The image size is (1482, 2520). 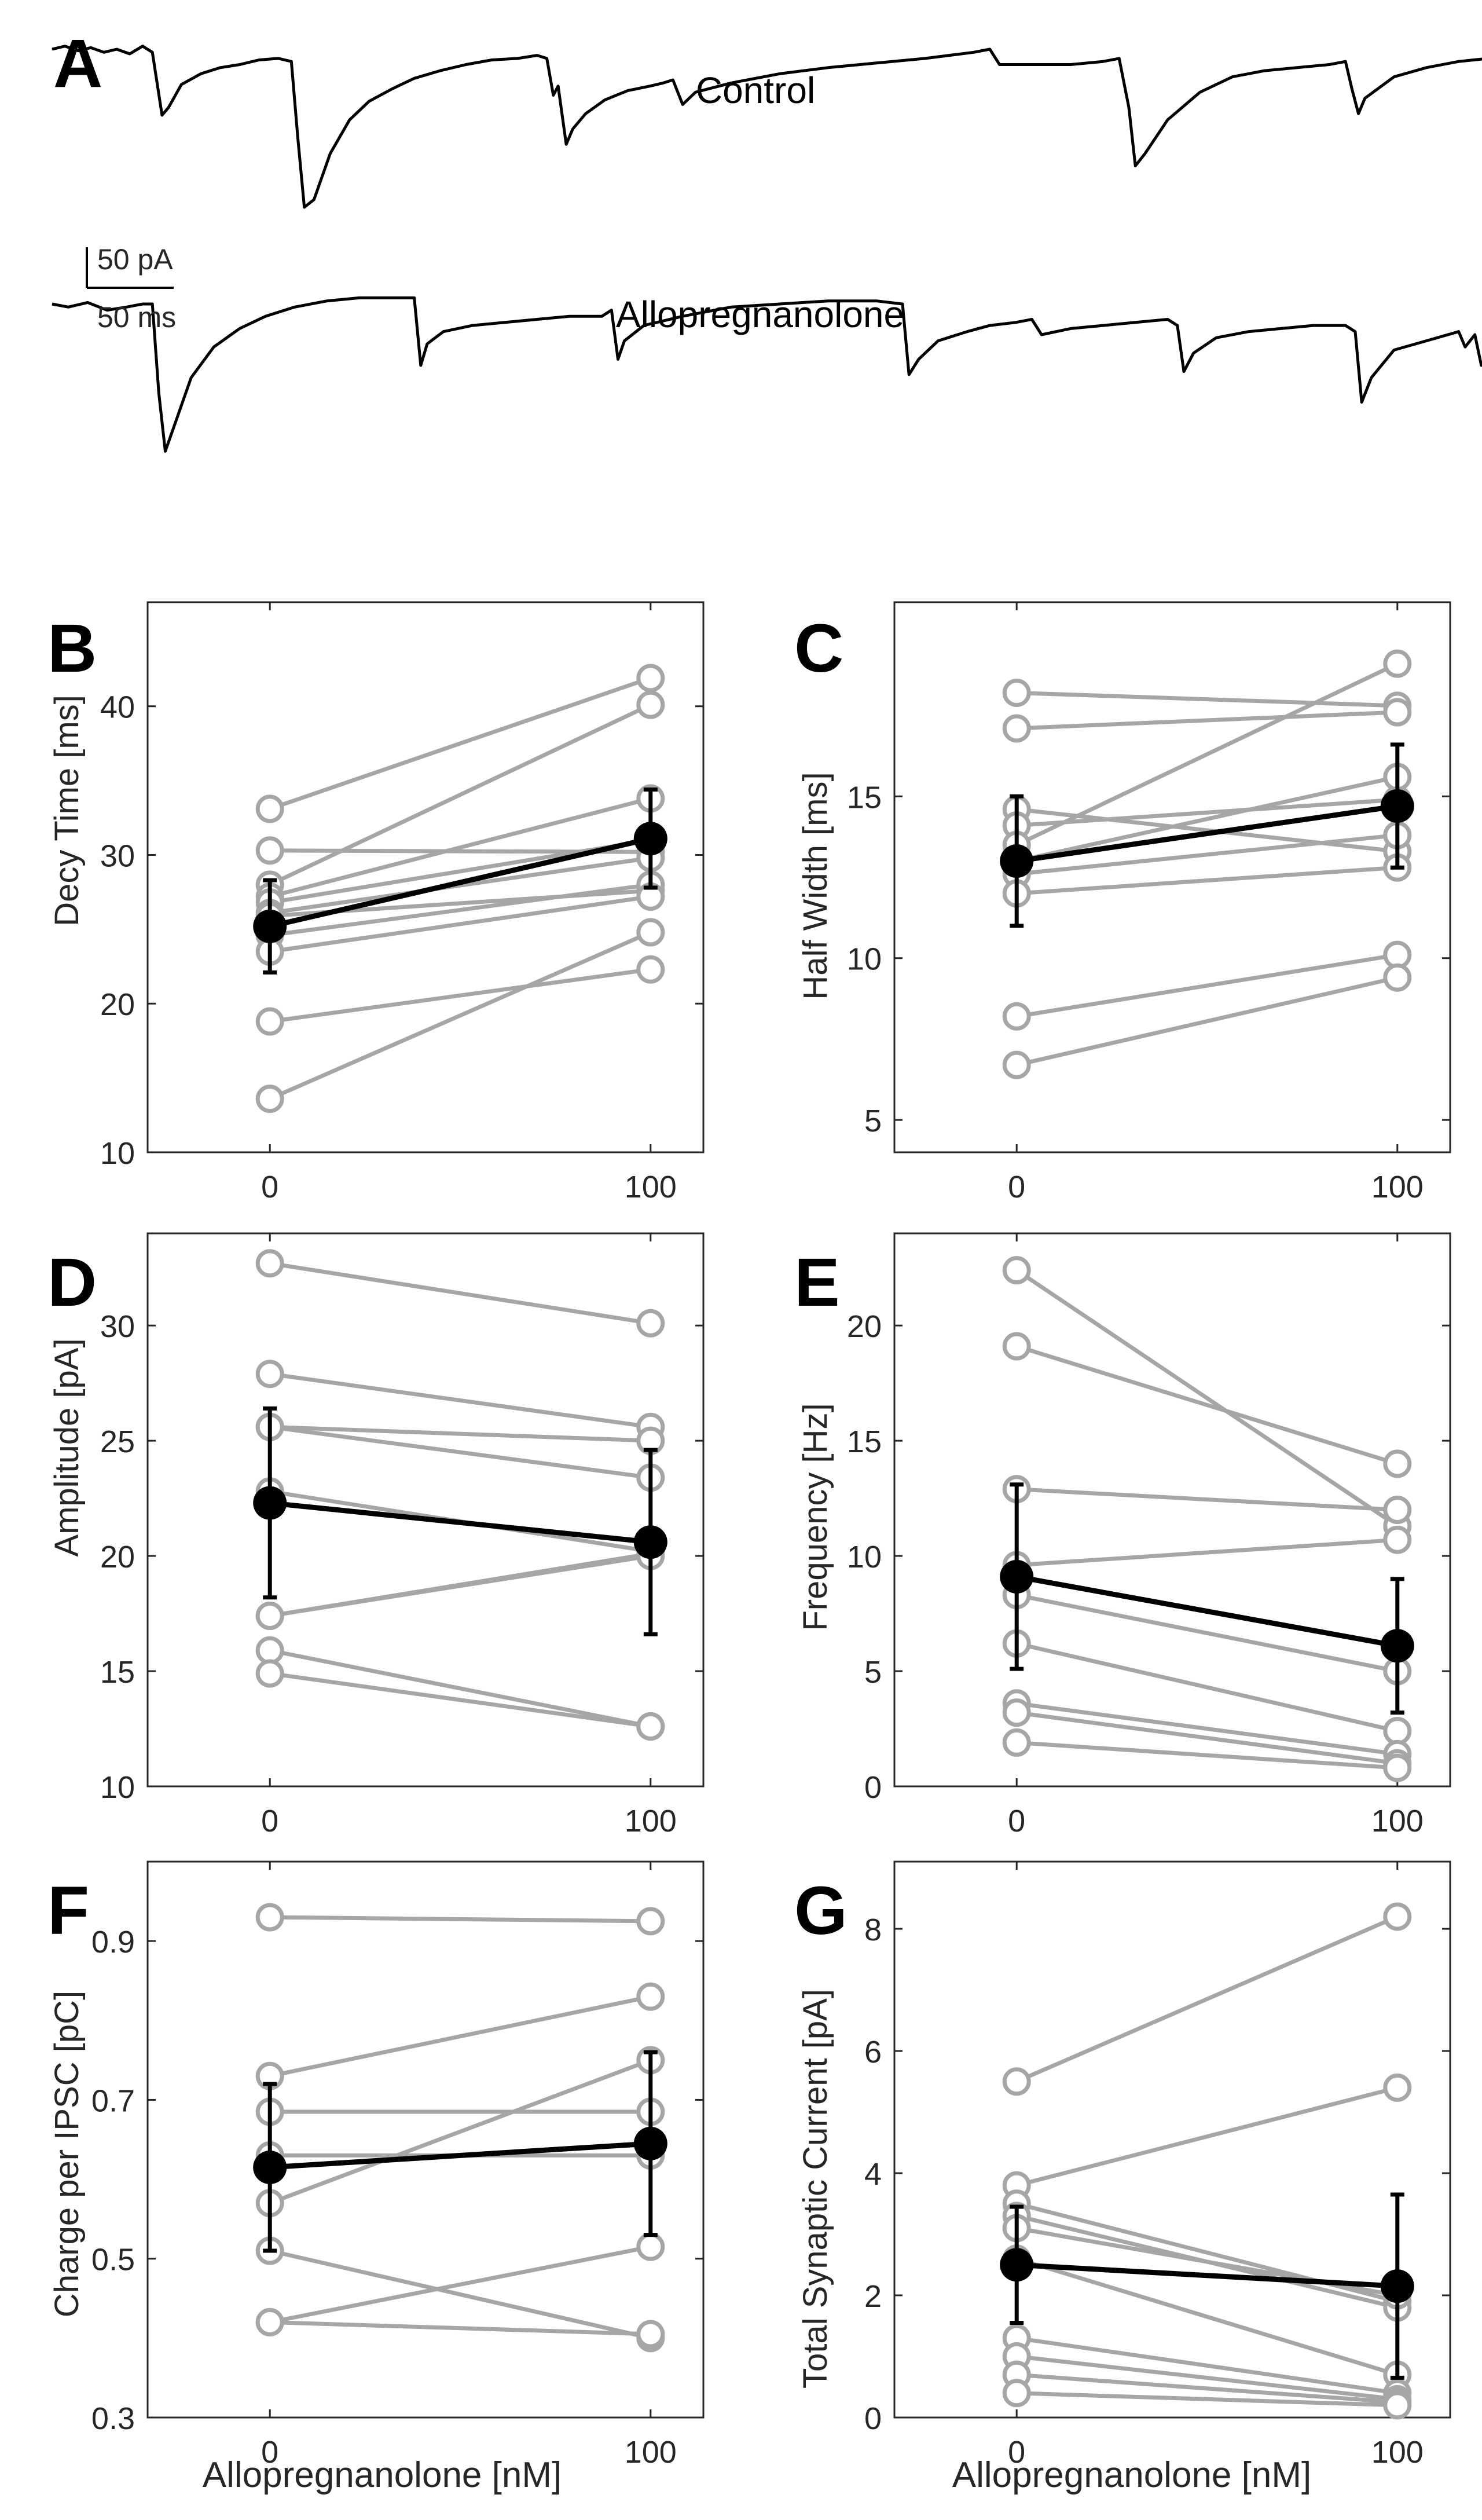 I want to click on panel-e-ytick-label: 15, so click(x=864, y=1442).